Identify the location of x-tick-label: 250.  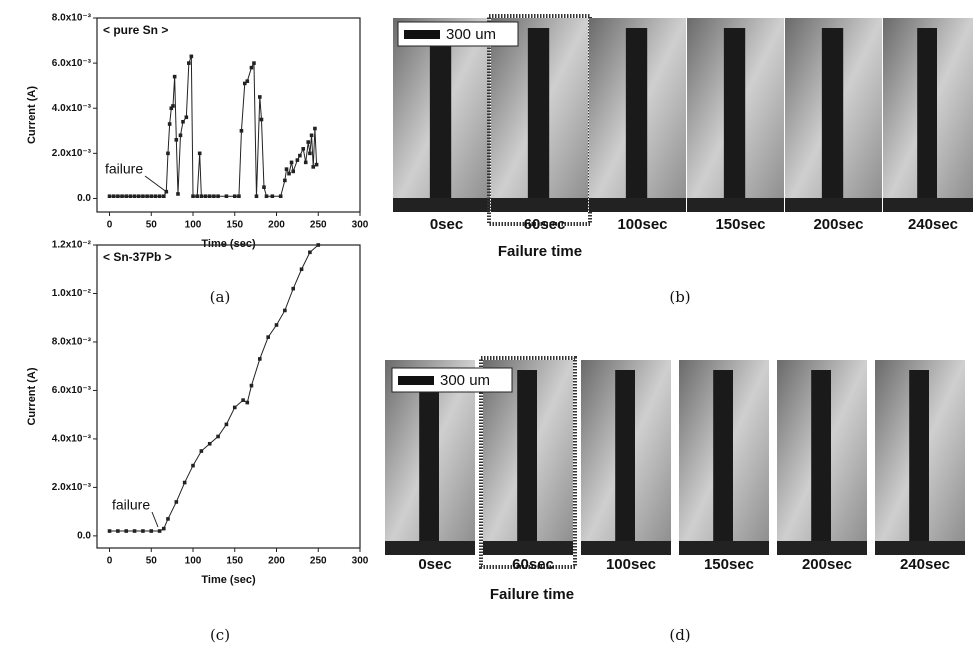
(318, 561).